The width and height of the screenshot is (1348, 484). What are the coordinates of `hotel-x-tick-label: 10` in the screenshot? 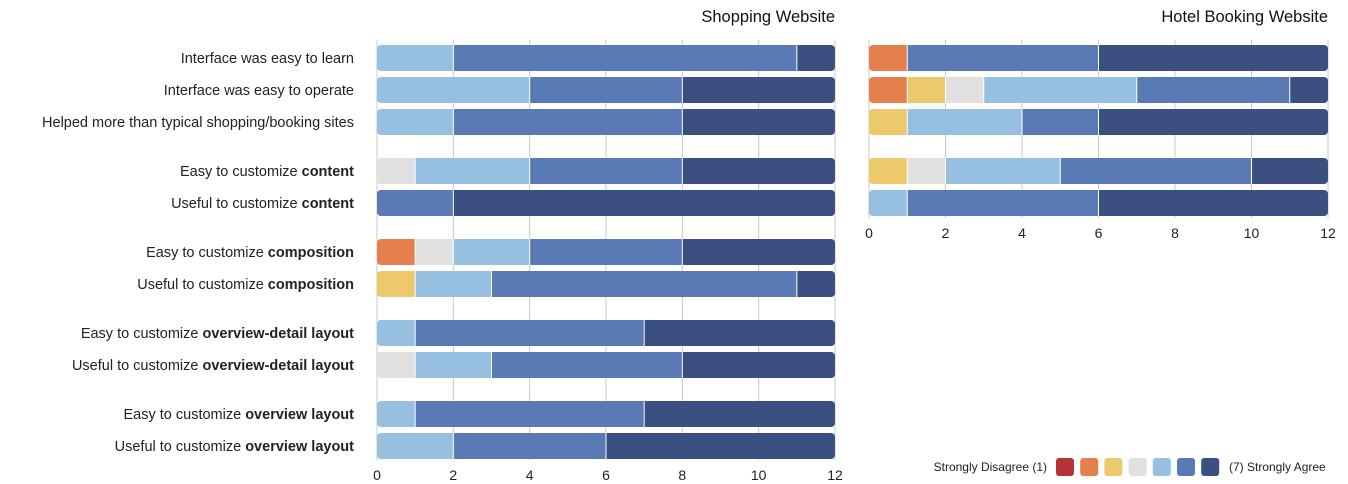 It's located at (1252, 233).